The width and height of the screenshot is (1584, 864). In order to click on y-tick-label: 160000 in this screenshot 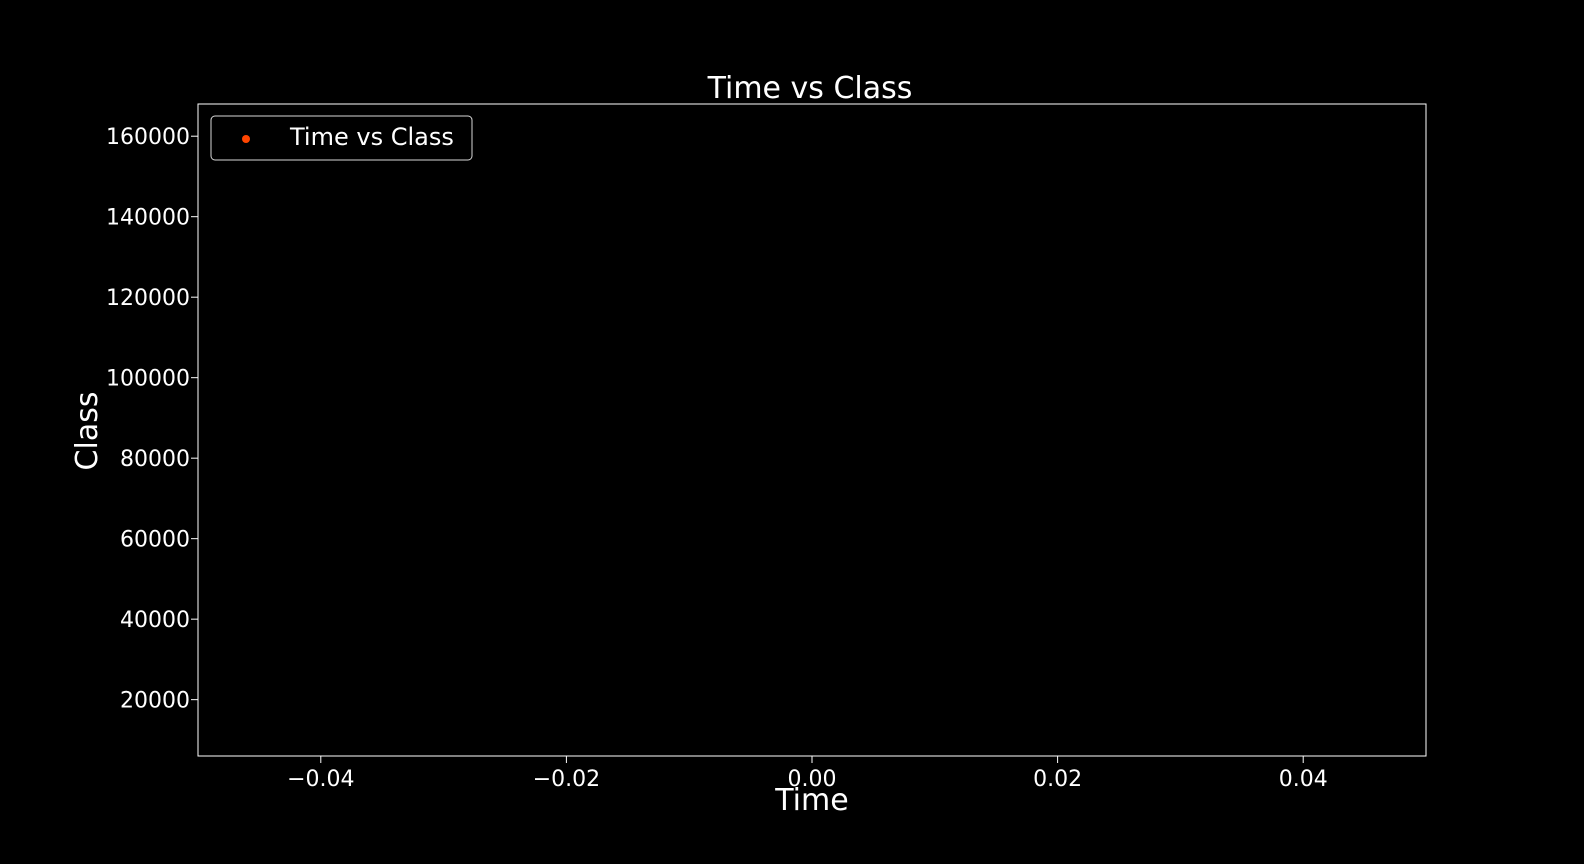, I will do `click(148, 137)`.